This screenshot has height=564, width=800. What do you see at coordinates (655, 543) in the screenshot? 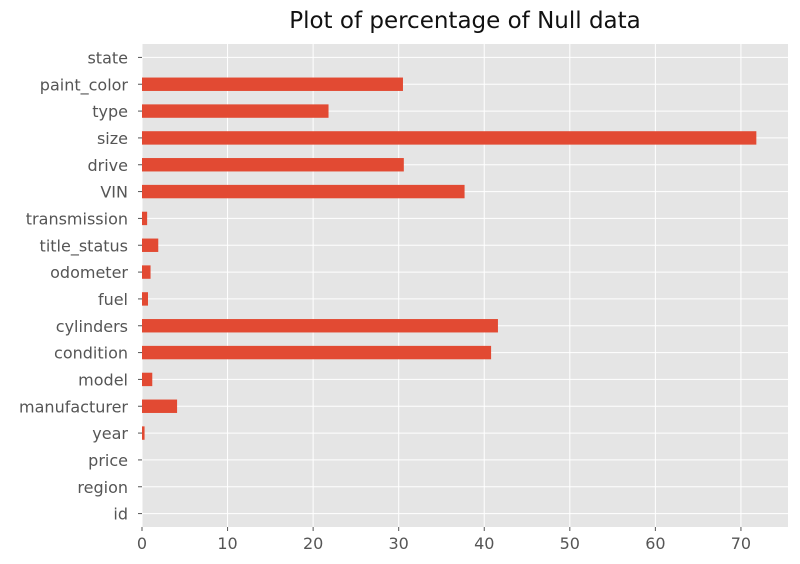
I see `x-tick-label: 60` at bounding box center [655, 543].